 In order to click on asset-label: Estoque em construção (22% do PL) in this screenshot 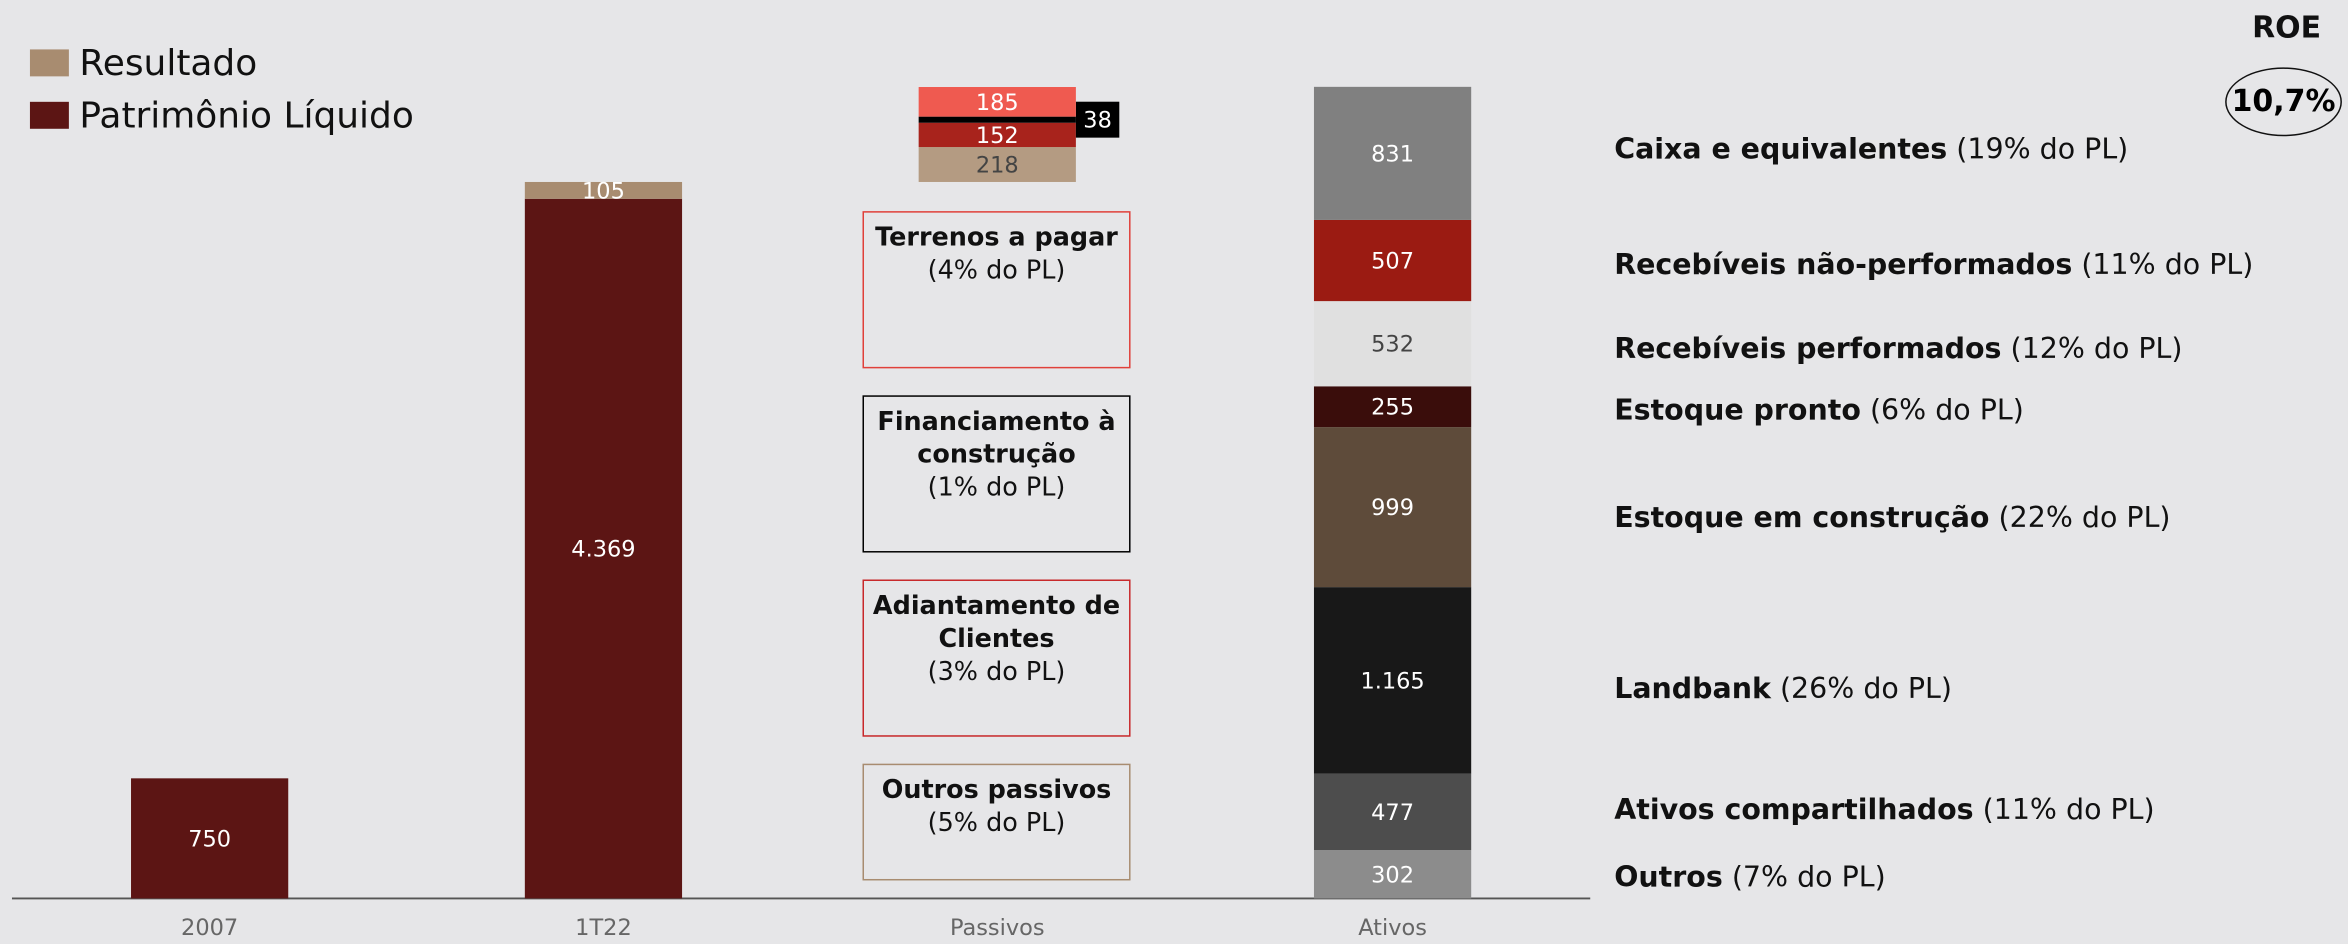, I will do `click(1892, 518)`.